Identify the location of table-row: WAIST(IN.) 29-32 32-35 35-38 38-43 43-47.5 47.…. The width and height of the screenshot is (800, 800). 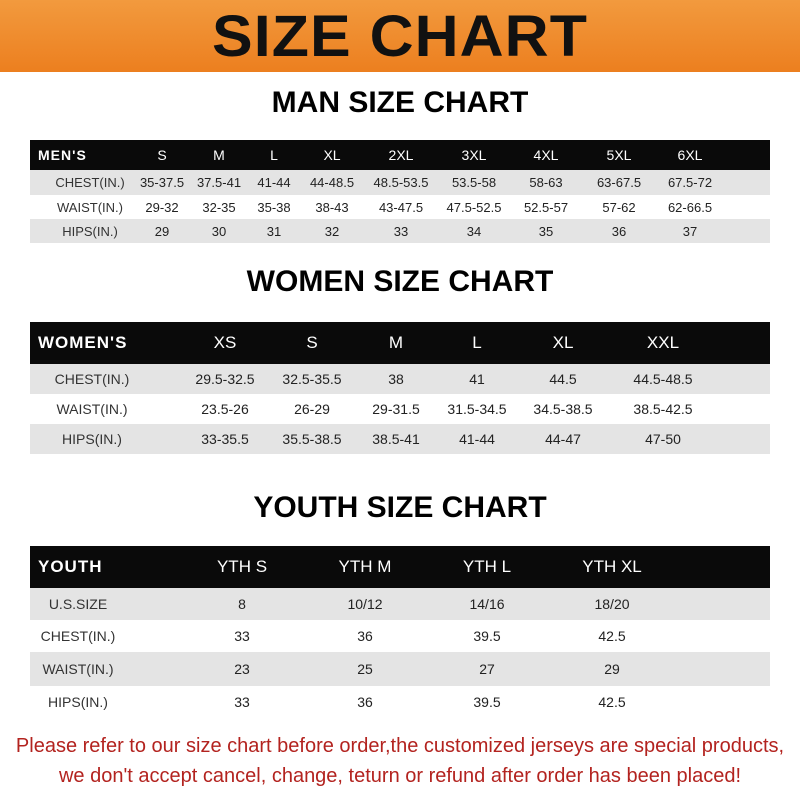
(400, 207).